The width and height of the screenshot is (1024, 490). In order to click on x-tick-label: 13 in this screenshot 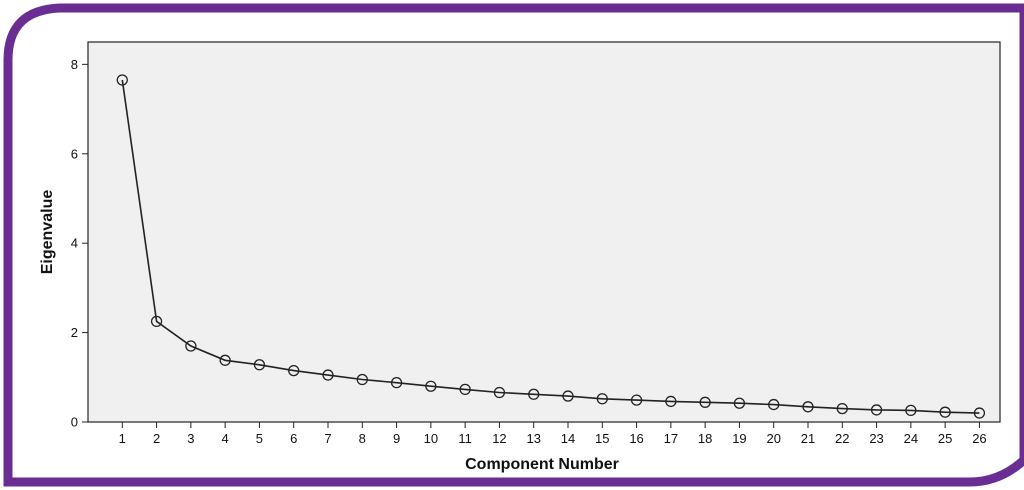, I will do `click(533, 438)`.